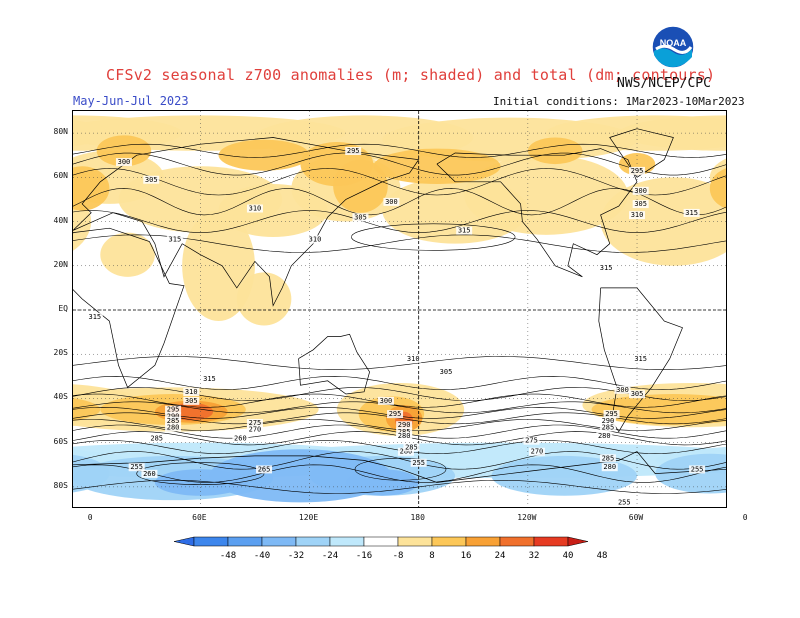 This screenshot has width=800, height=618. I want to click on contour-label: 255, so click(418, 463).